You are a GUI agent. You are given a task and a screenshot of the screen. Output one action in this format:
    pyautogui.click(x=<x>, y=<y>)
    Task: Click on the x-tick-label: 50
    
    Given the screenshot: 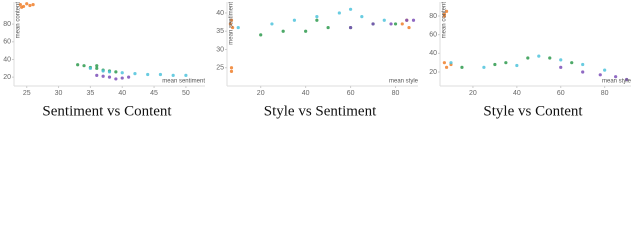 What is the action you would take?
    pyautogui.click(x=186, y=93)
    